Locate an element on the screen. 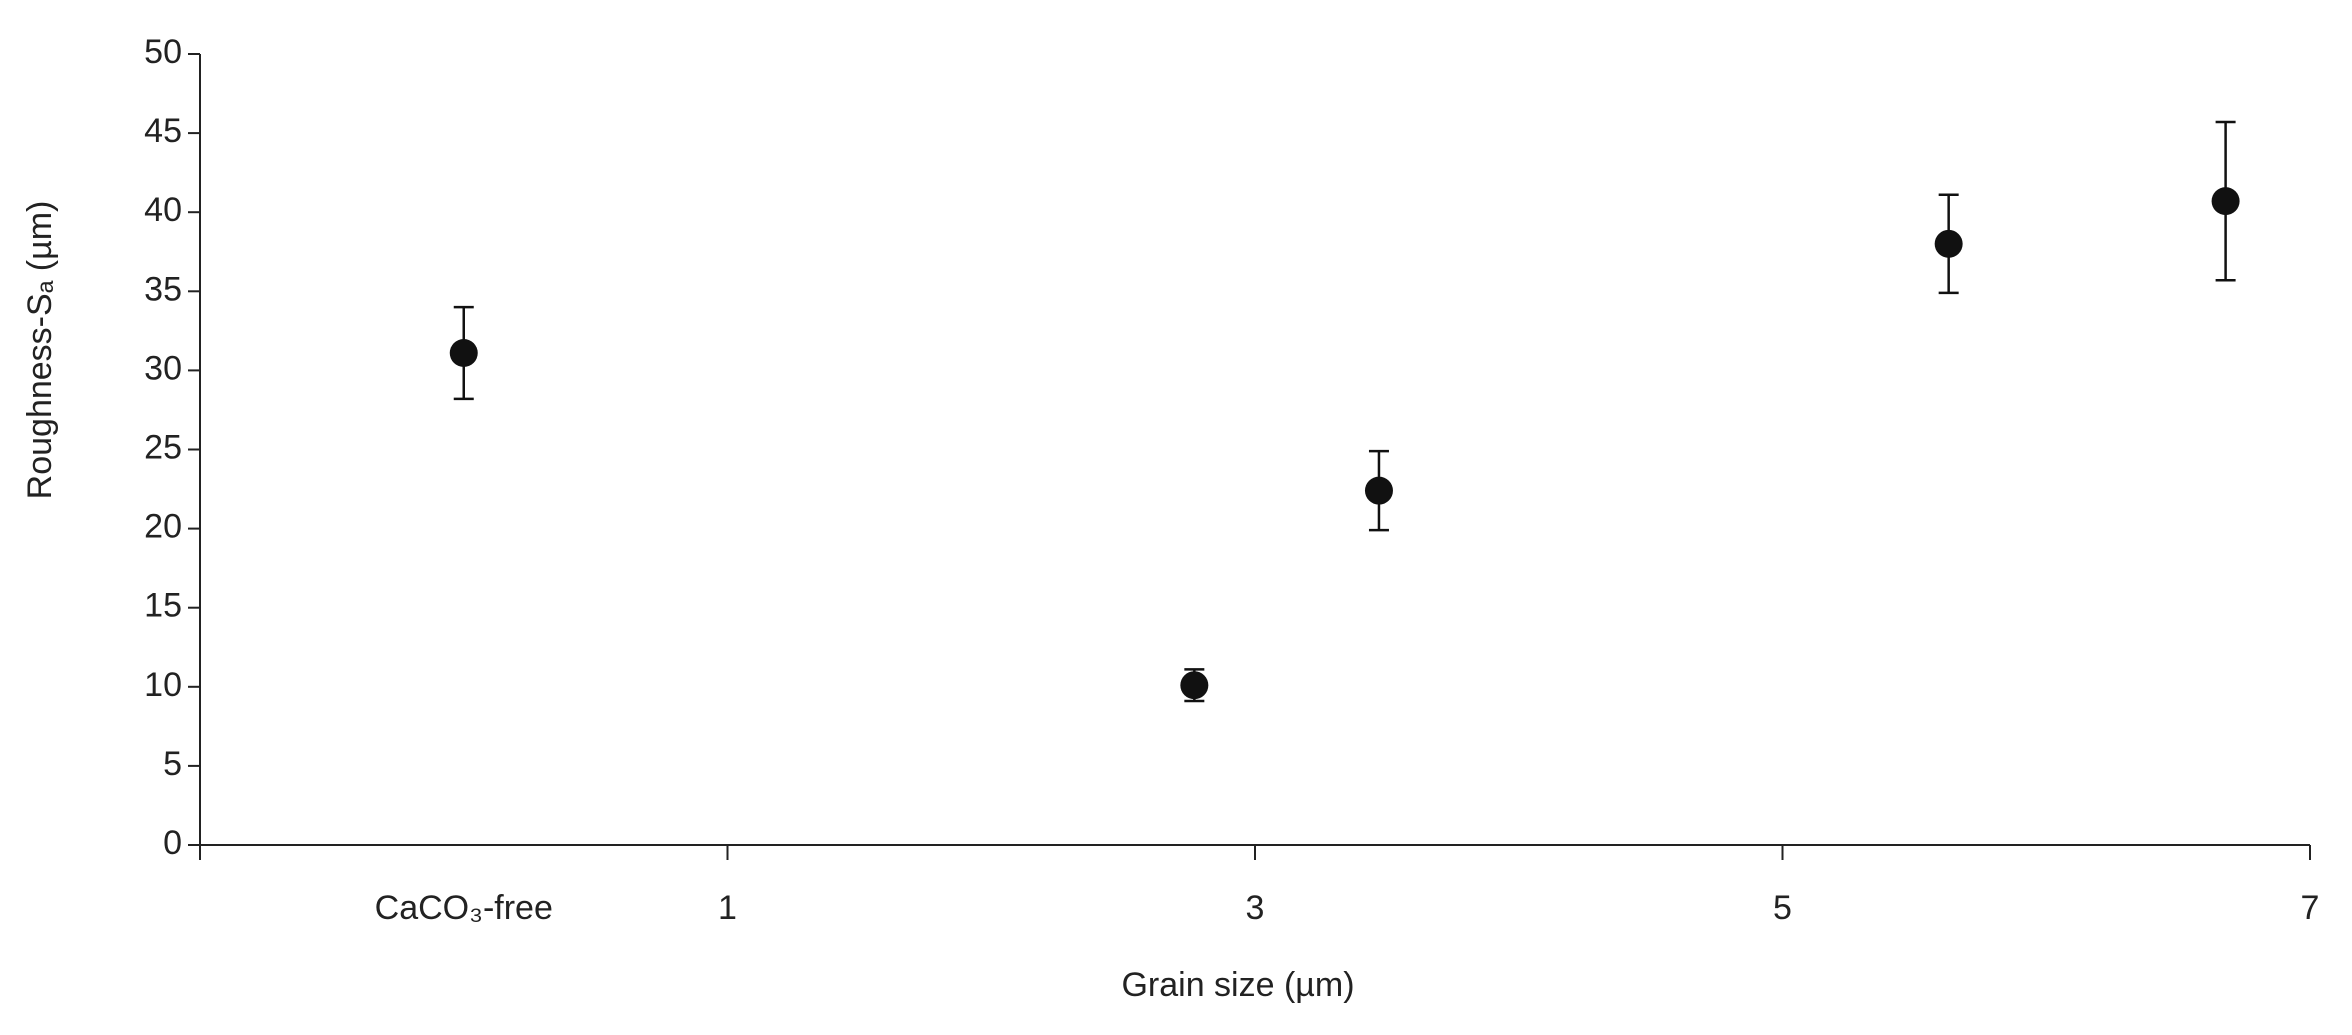 The image size is (2352, 1035). y-tick-label: 45 is located at coordinates (163, 131).